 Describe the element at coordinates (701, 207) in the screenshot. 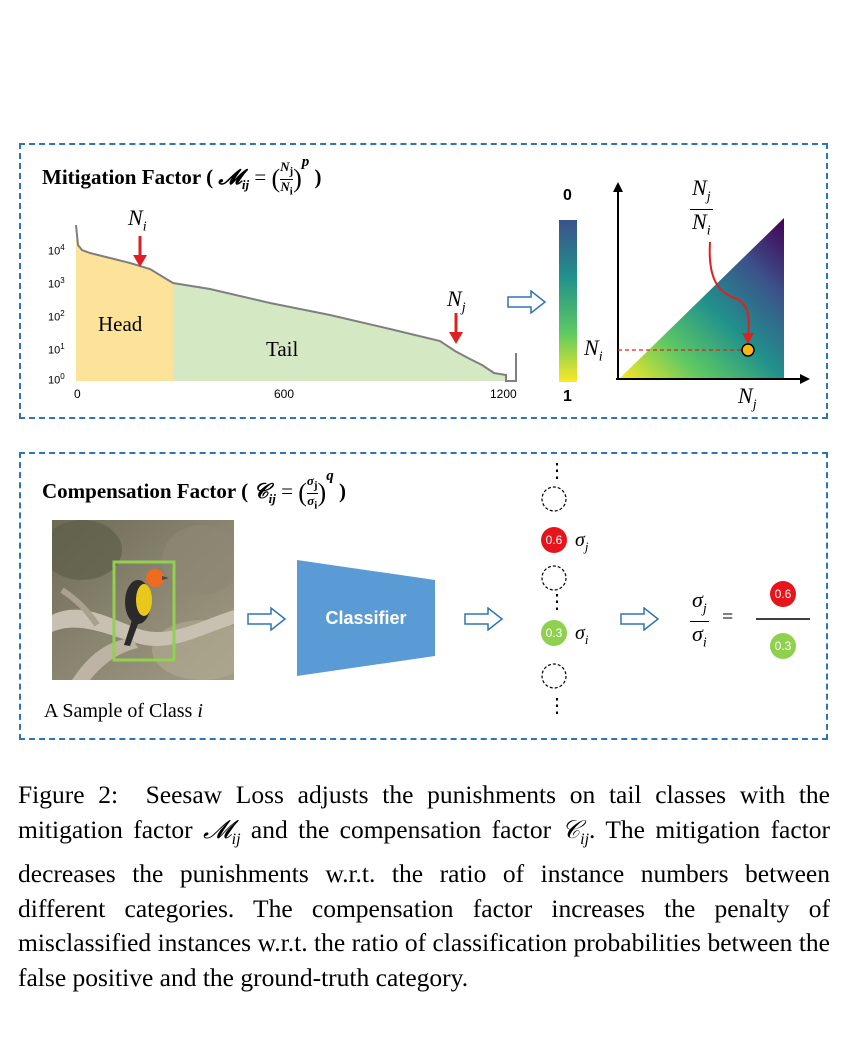

I see `heatmap-ratio-label: Nj Ni` at that location.